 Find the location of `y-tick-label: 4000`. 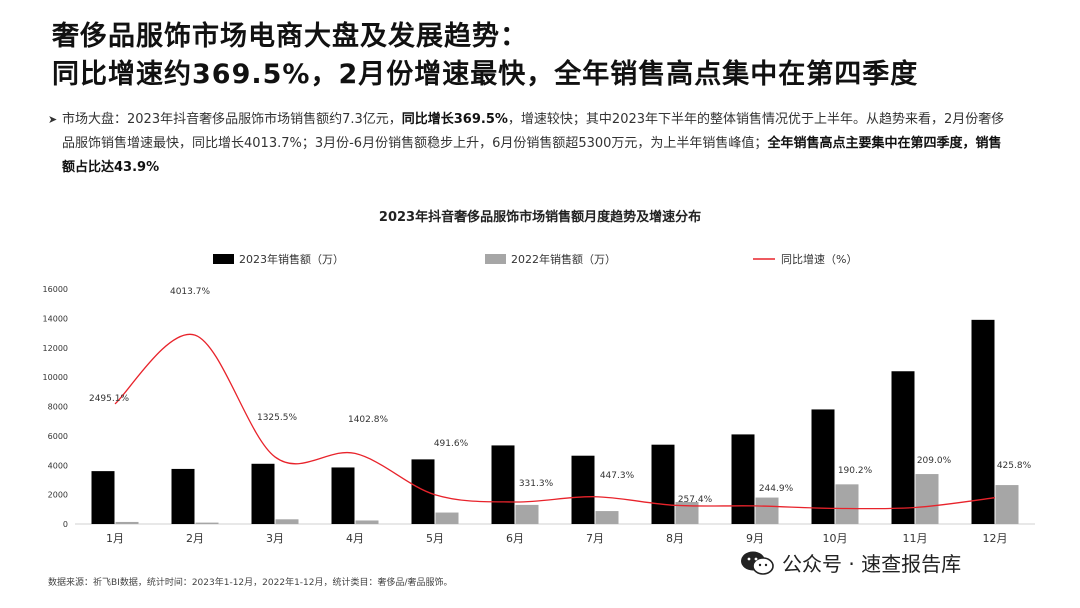

y-tick-label: 4000 is located at coordinates (58, 465).